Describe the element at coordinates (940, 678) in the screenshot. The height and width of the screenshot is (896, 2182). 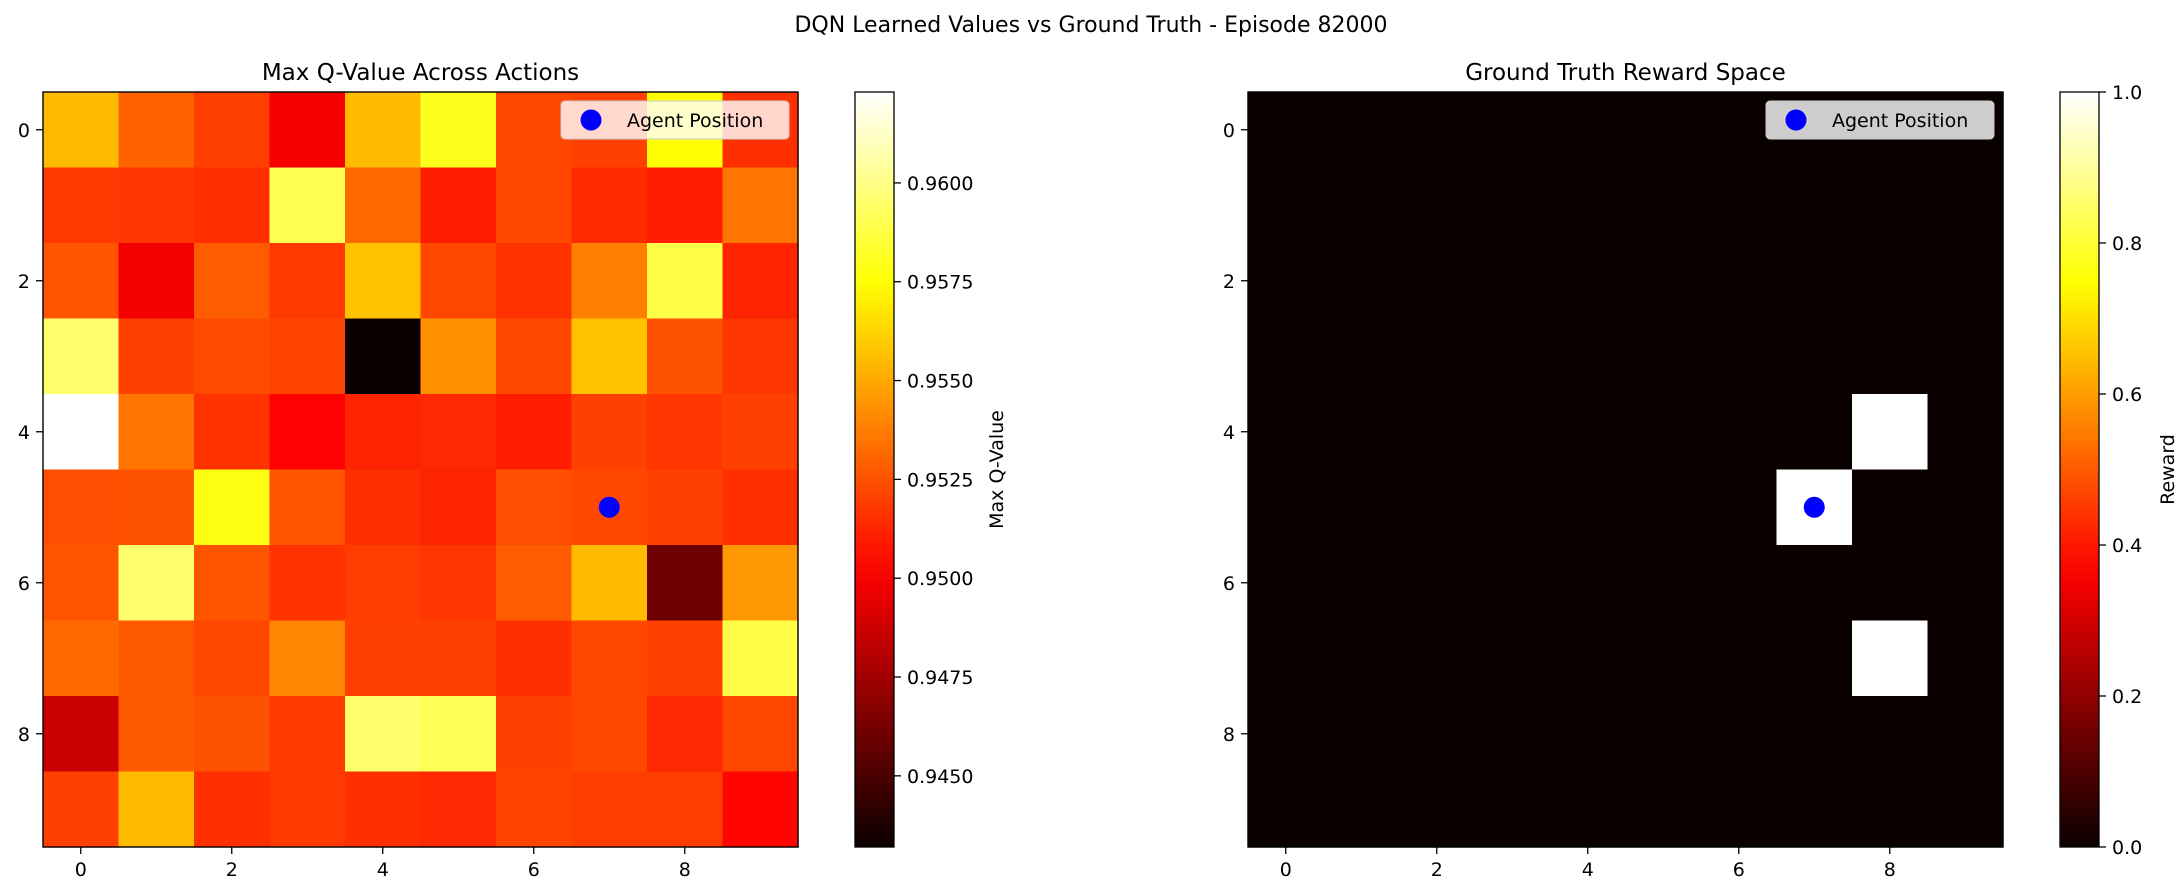
I see `colorbar-tick-label: 0.9475` at that location.